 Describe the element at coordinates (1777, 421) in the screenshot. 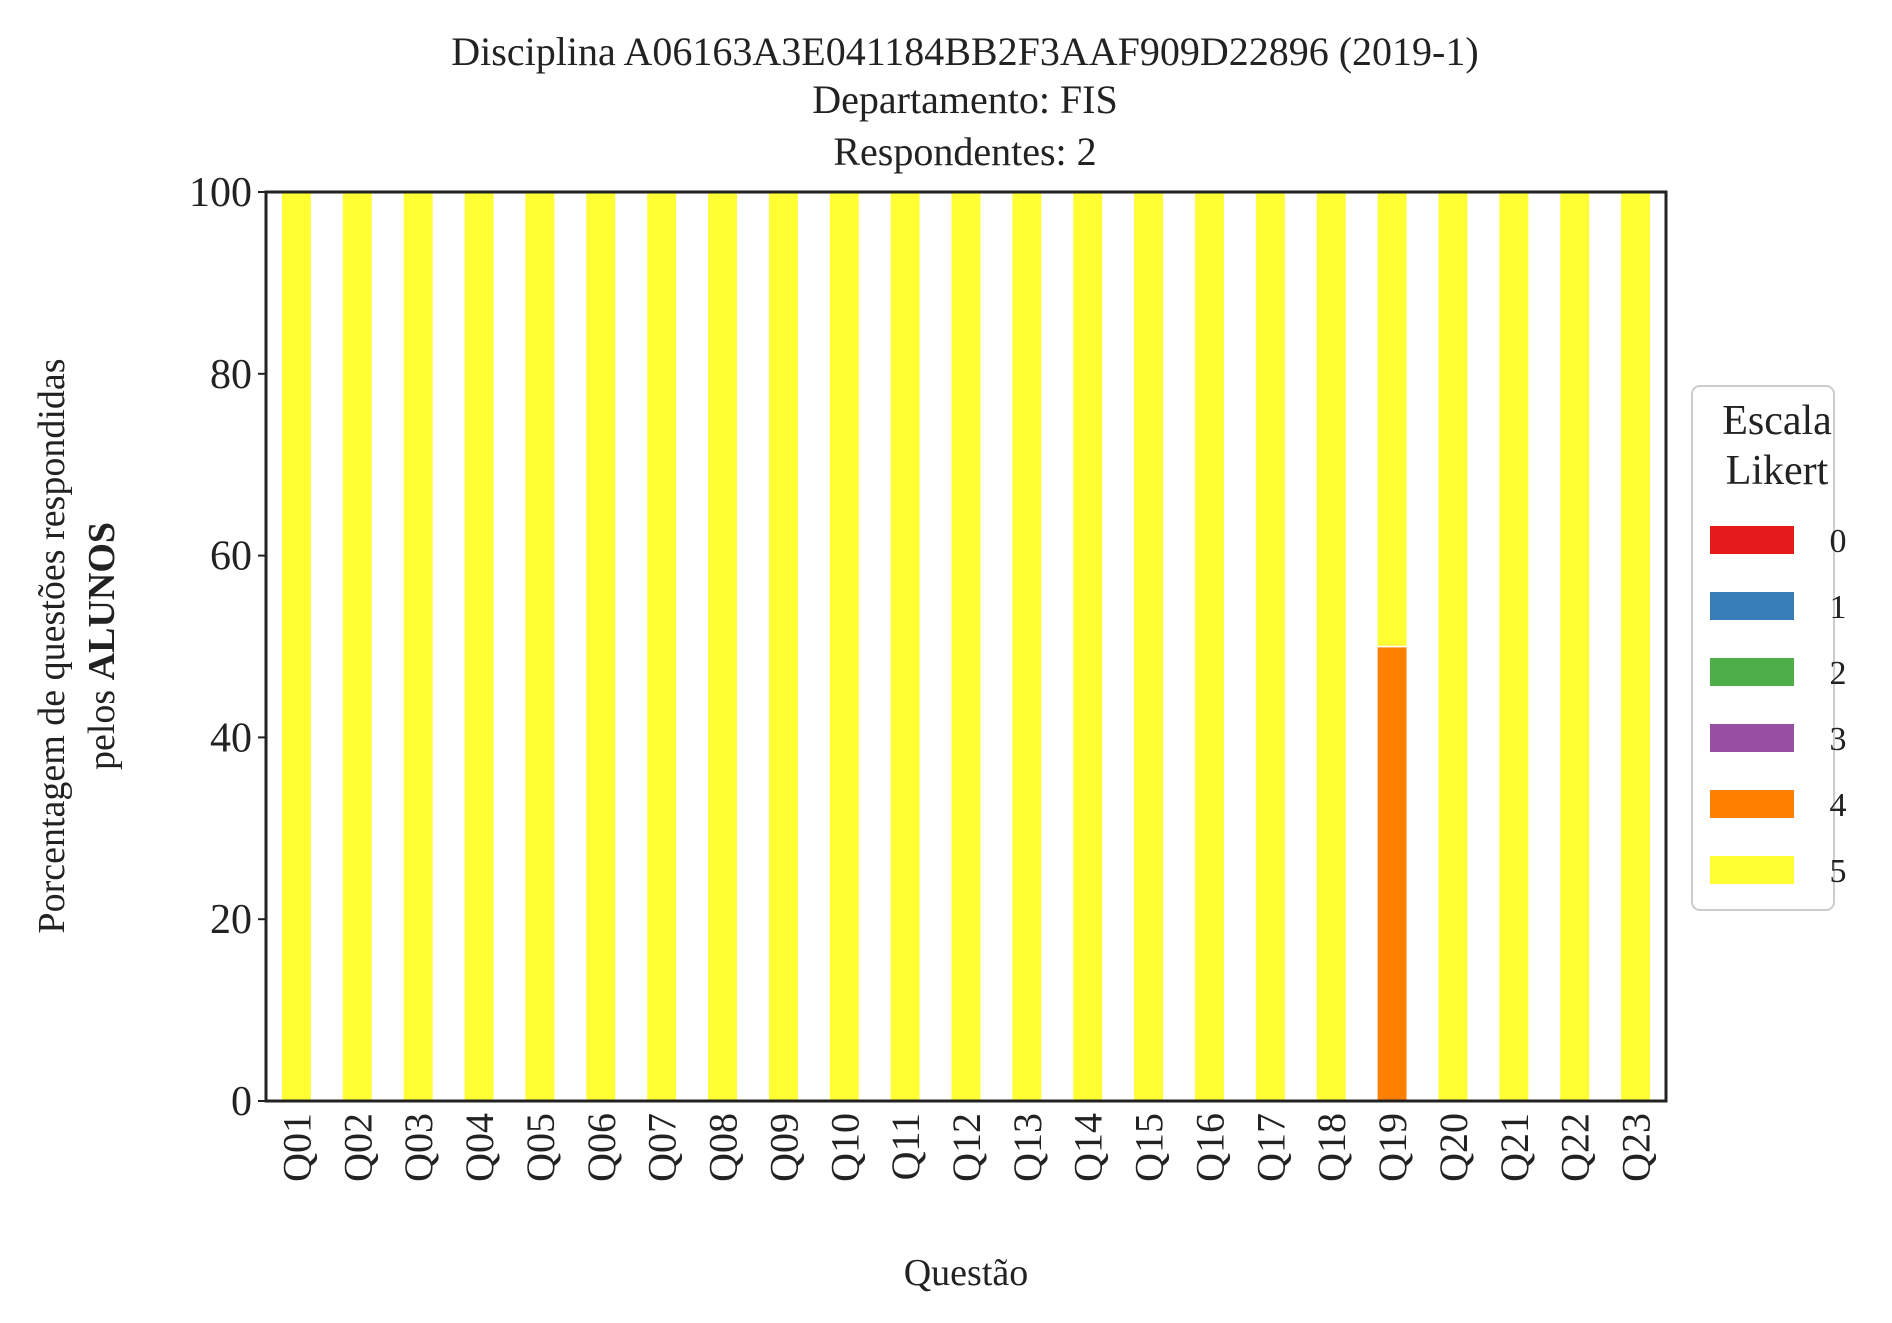

I see `legend-title-line-1: Escala` at that location.